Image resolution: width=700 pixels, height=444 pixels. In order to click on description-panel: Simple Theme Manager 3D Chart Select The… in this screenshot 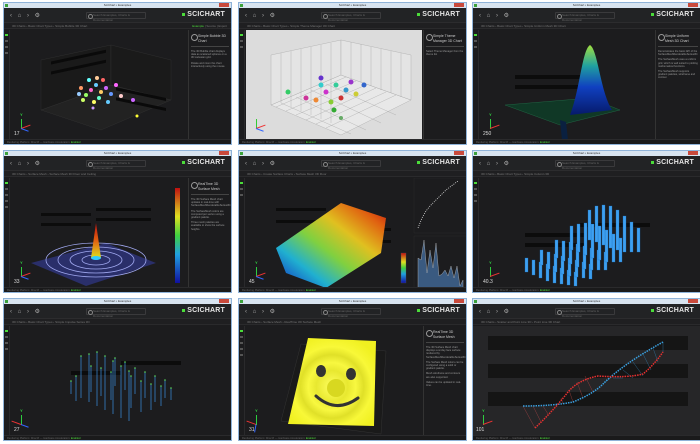, I will do `click(444, 84)`.